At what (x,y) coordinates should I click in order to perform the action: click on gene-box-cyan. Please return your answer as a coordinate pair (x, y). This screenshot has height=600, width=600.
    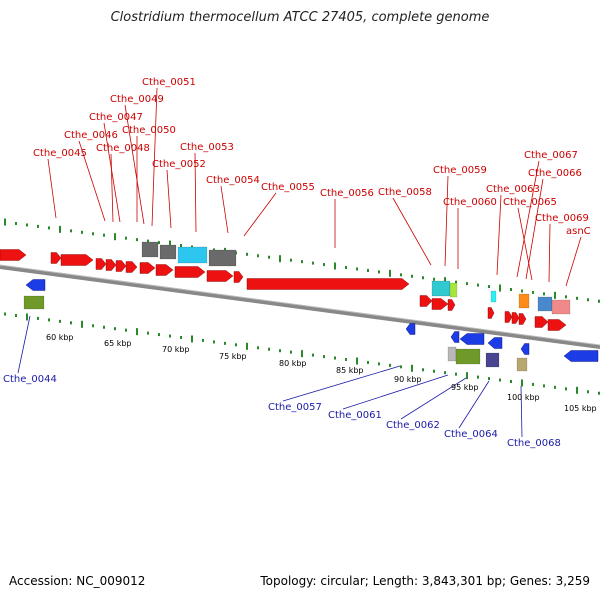
    Looking at the image, I should click on (493, 296).